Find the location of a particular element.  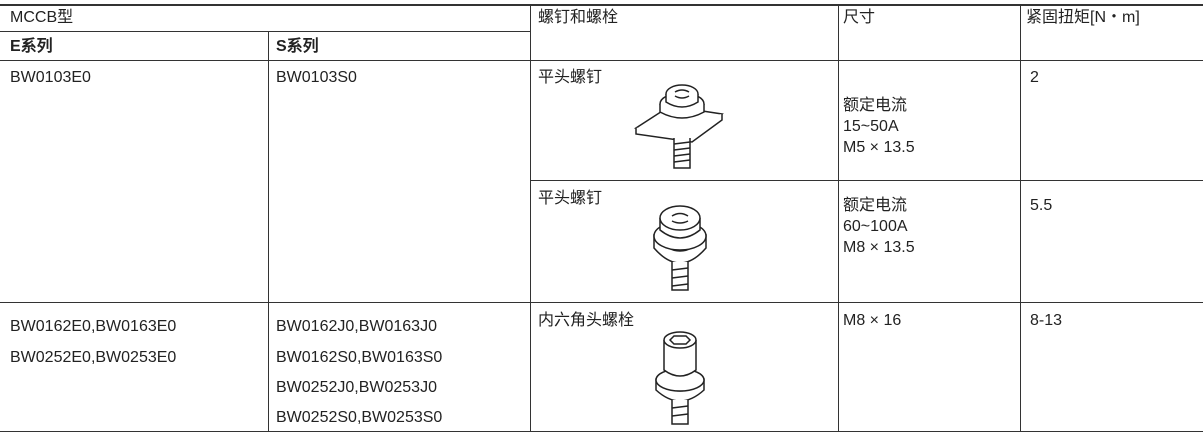

size: M8 × 13.5 is located at coordinates (879, 247).